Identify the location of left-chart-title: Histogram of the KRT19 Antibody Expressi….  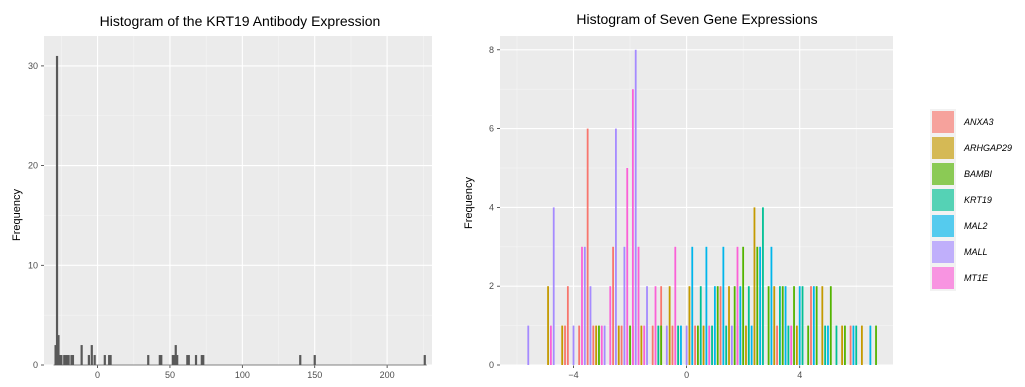
(240, 21).